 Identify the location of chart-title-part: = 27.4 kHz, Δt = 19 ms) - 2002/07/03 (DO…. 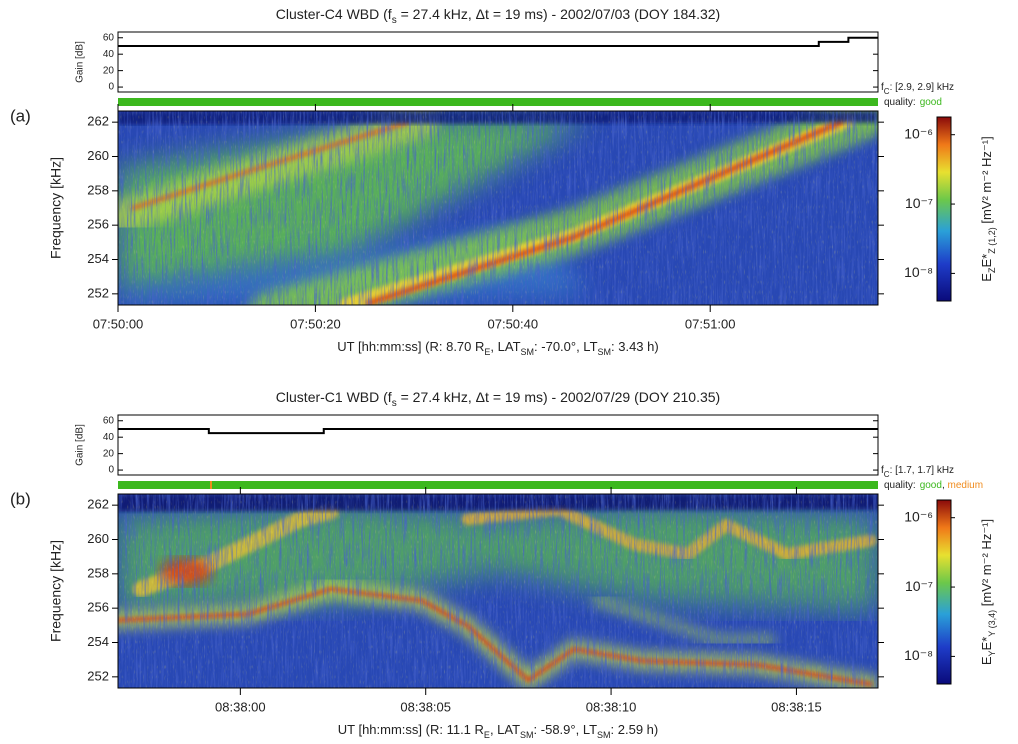
(558, 14).